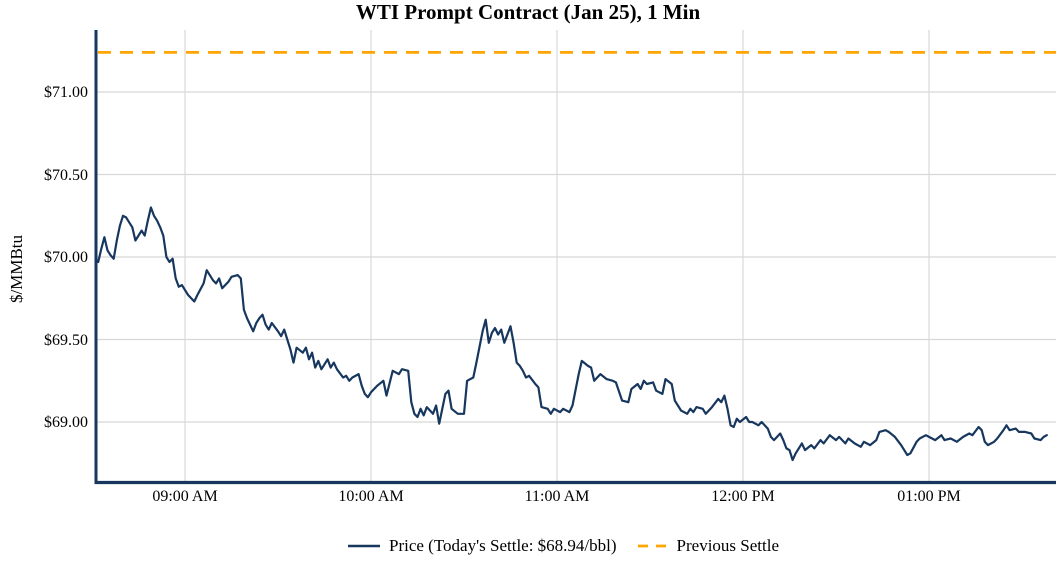 Image resolution: width=1056 pixels, height=576 pixels. Describe the element at coordinates (66, 422) in the screenshot. I see `y-tick-label: $69.00` at that location.